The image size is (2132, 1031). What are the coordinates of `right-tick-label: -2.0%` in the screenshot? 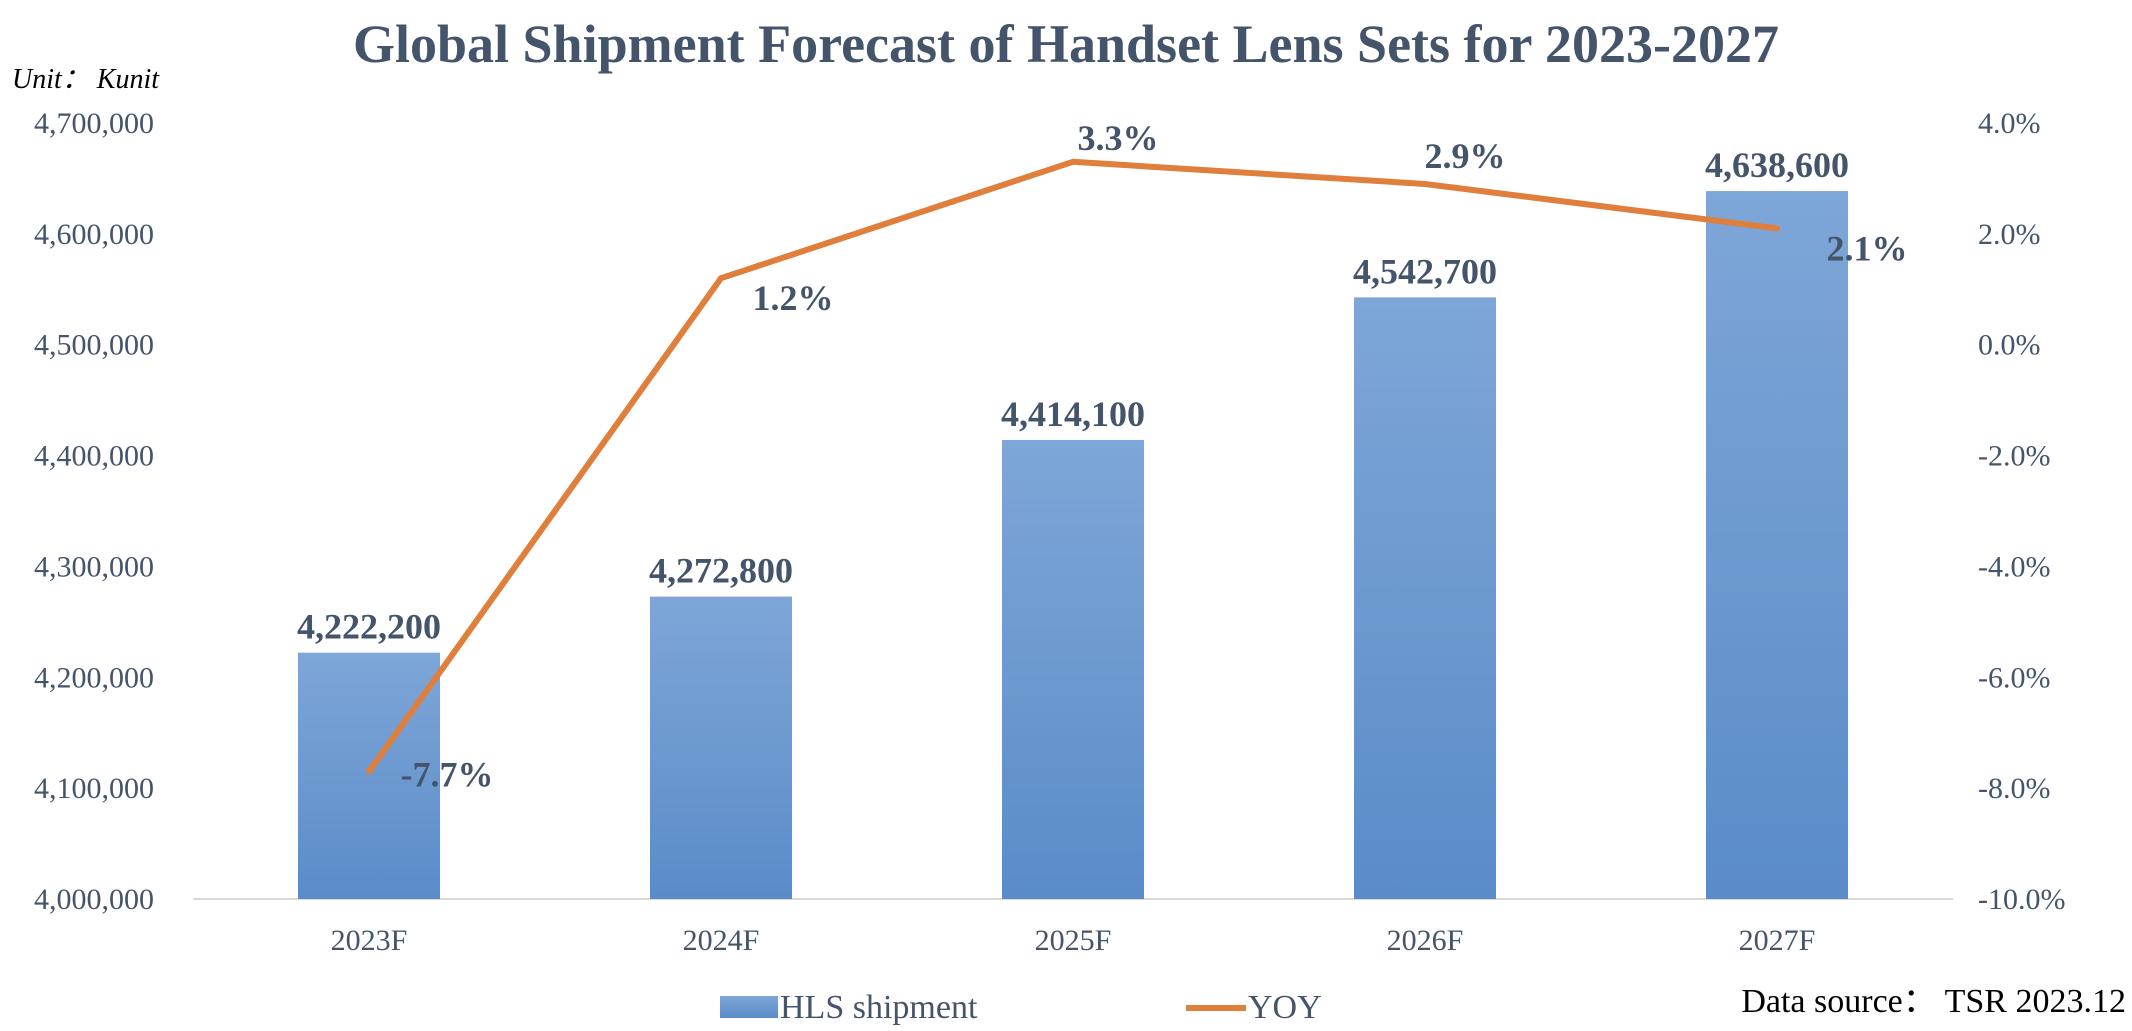 It's located at (2014, 456).